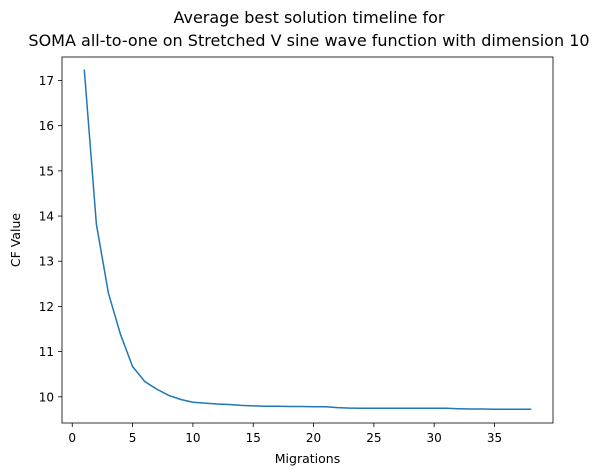  I want to click on chart-title-line-1: Average best solution timeline for, so click(308, 17).